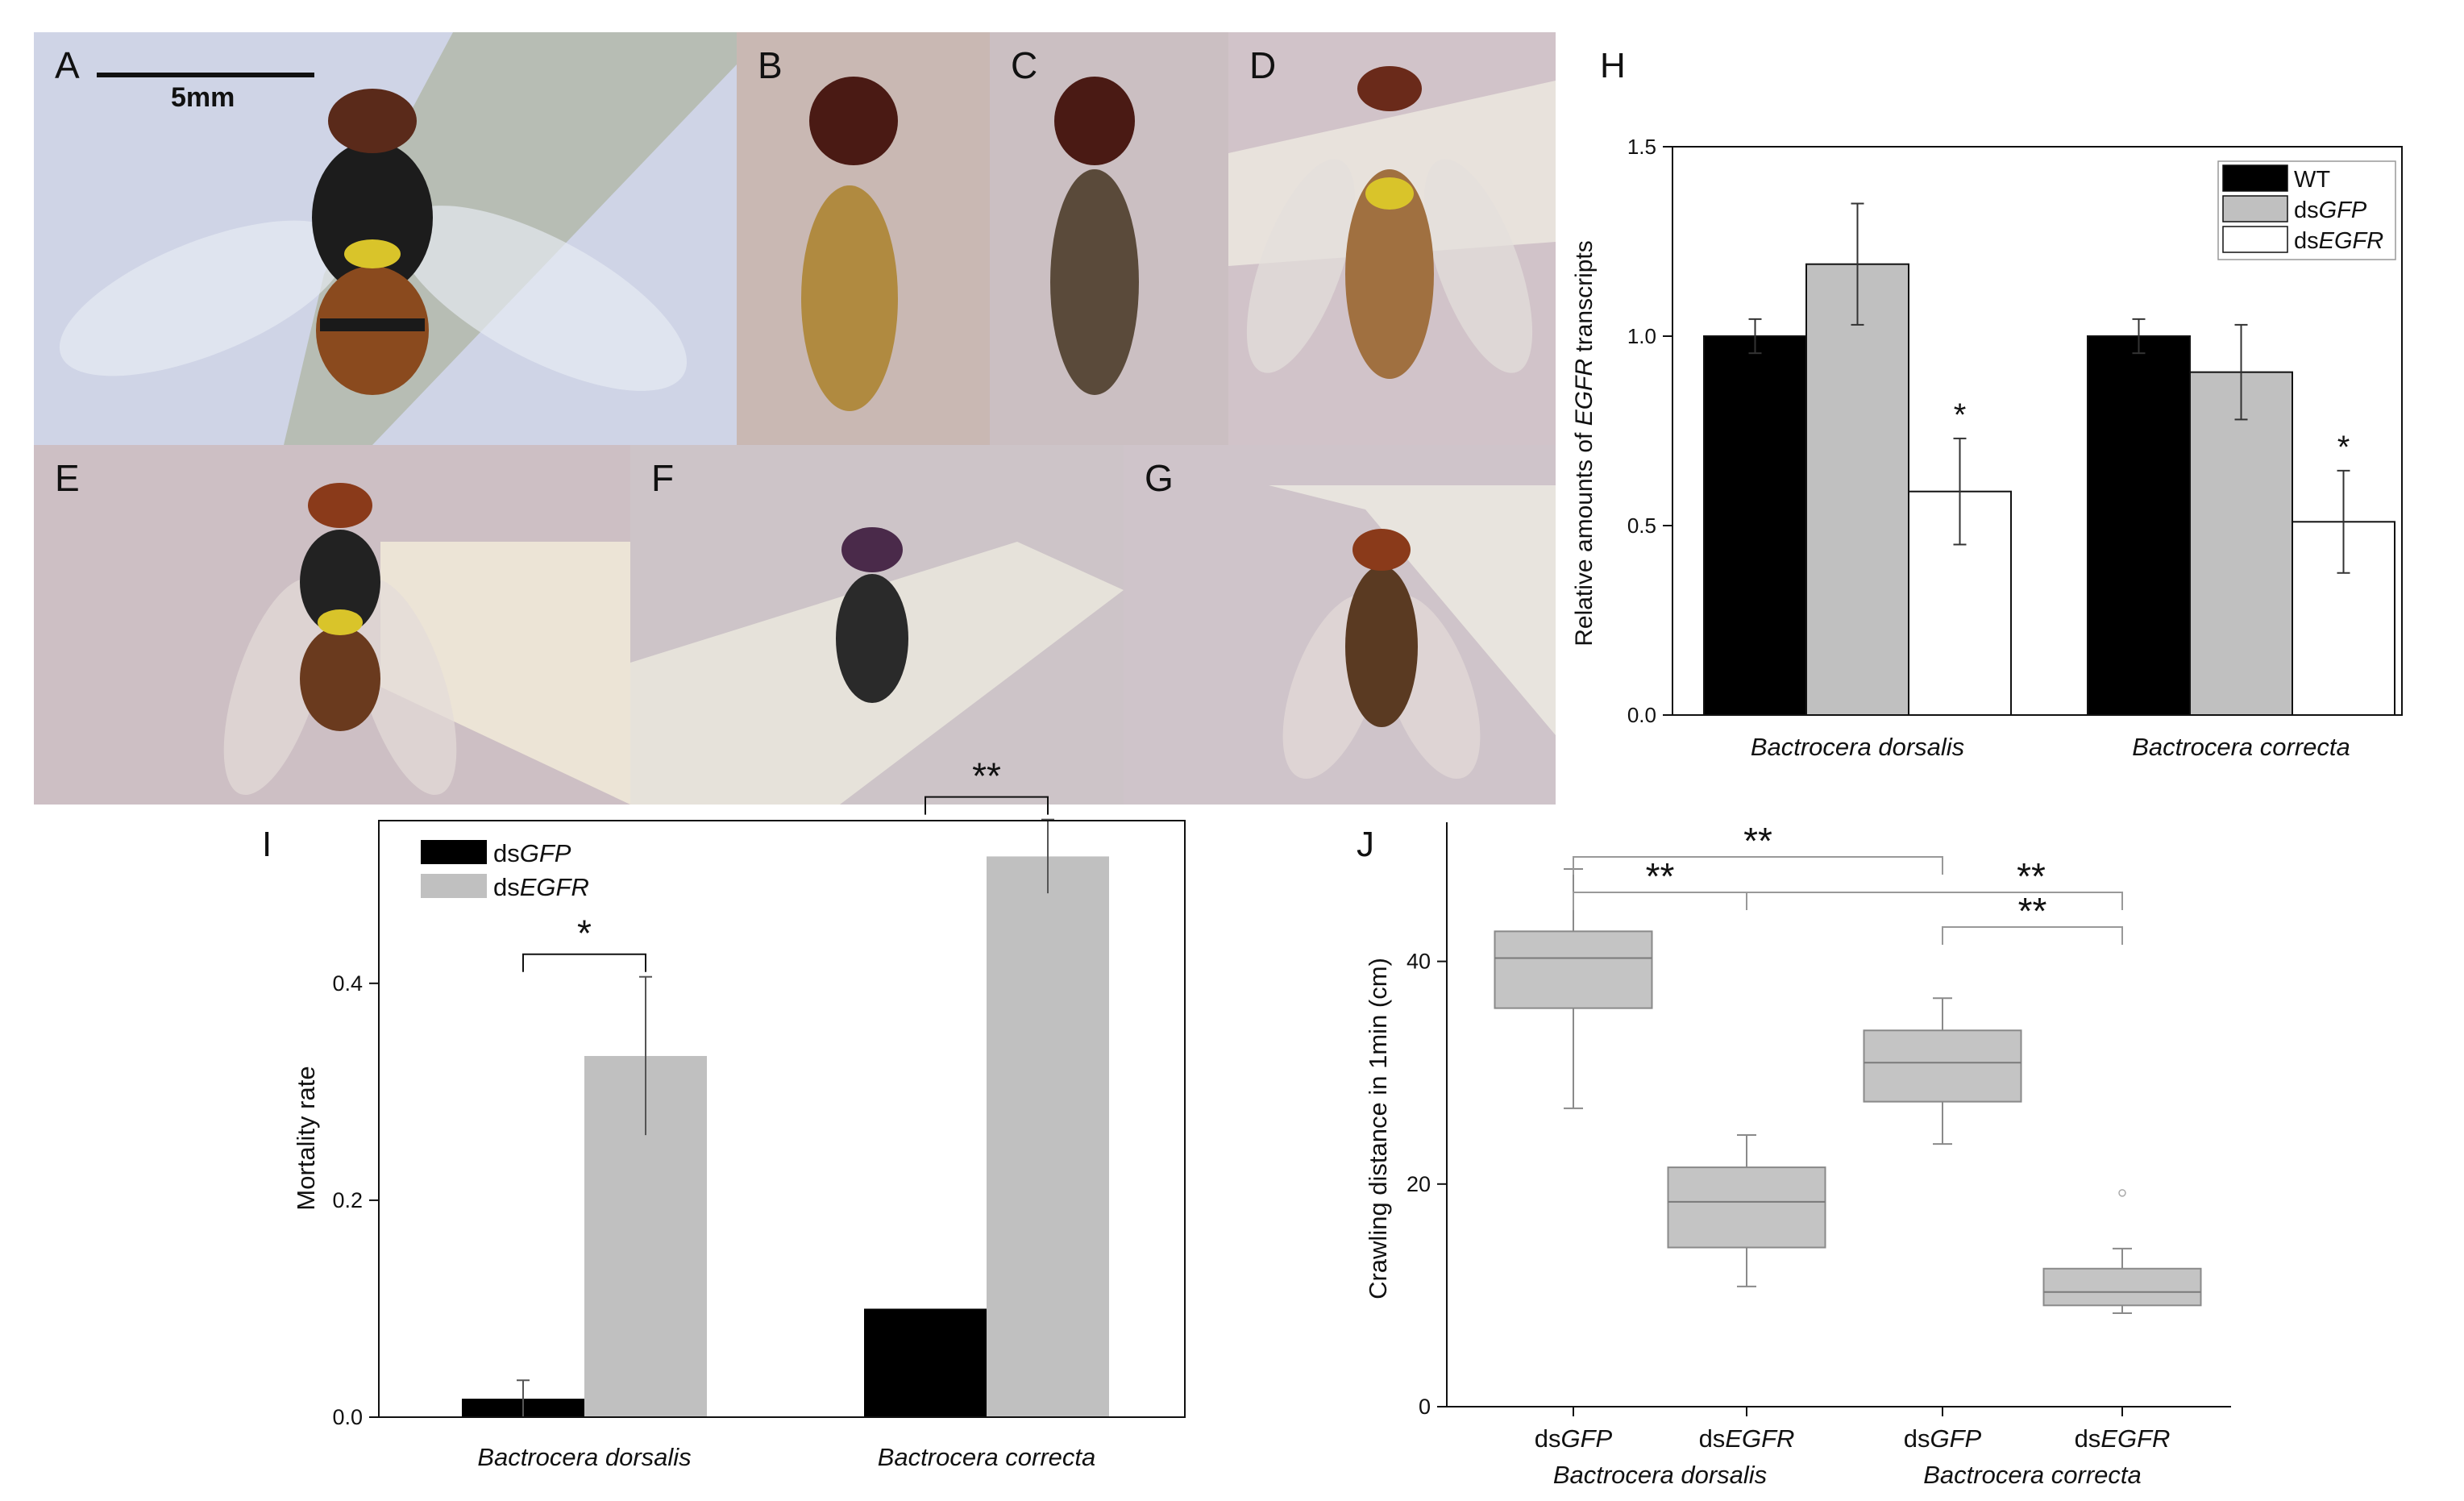 This screenshot has height=1501, width=2464. What do you see at coordinates (545, 853) in the screenshot?
I see `chart-i-legend-name: GFP` at bounding box center [545, 853].